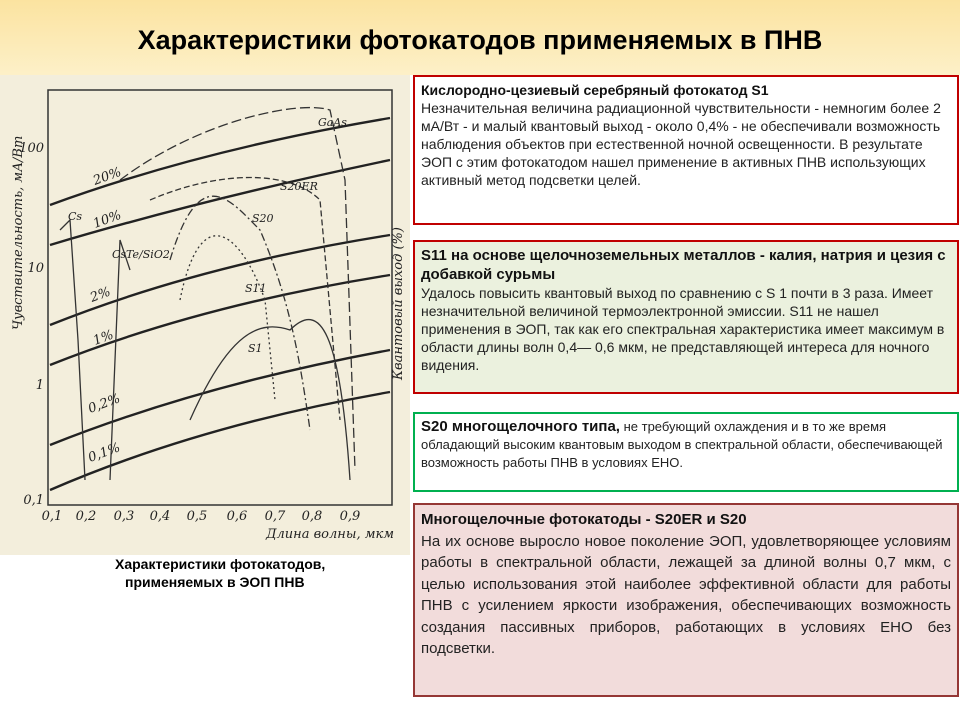  I want to click on y-tick-label: 1, so click(40, 385).